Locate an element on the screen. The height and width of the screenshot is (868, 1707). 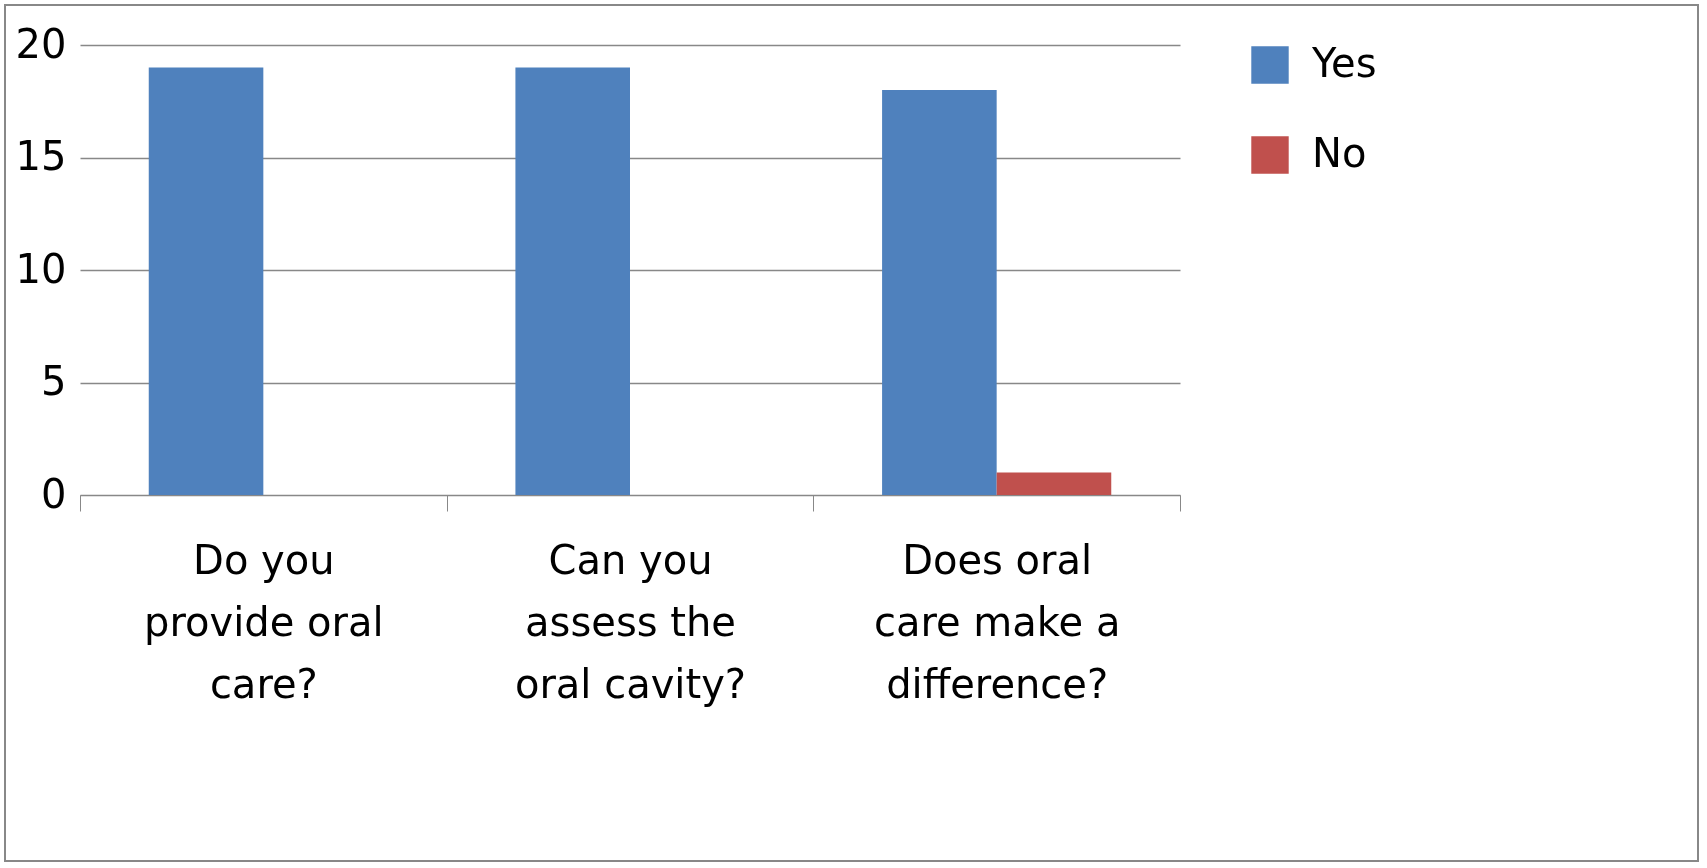
y-tick-label: 15 is located at coordinates (41, 156).